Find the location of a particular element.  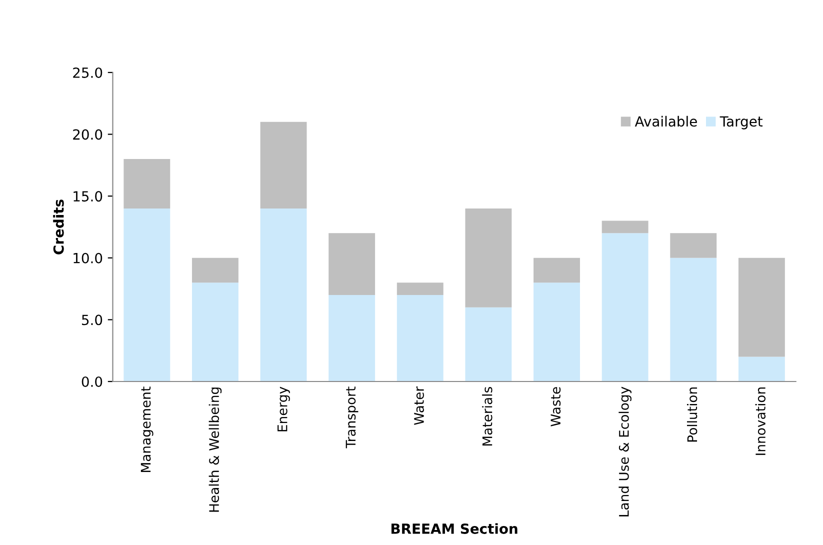

y-tick-label: 0.0 is located at coordinates (92, 381).